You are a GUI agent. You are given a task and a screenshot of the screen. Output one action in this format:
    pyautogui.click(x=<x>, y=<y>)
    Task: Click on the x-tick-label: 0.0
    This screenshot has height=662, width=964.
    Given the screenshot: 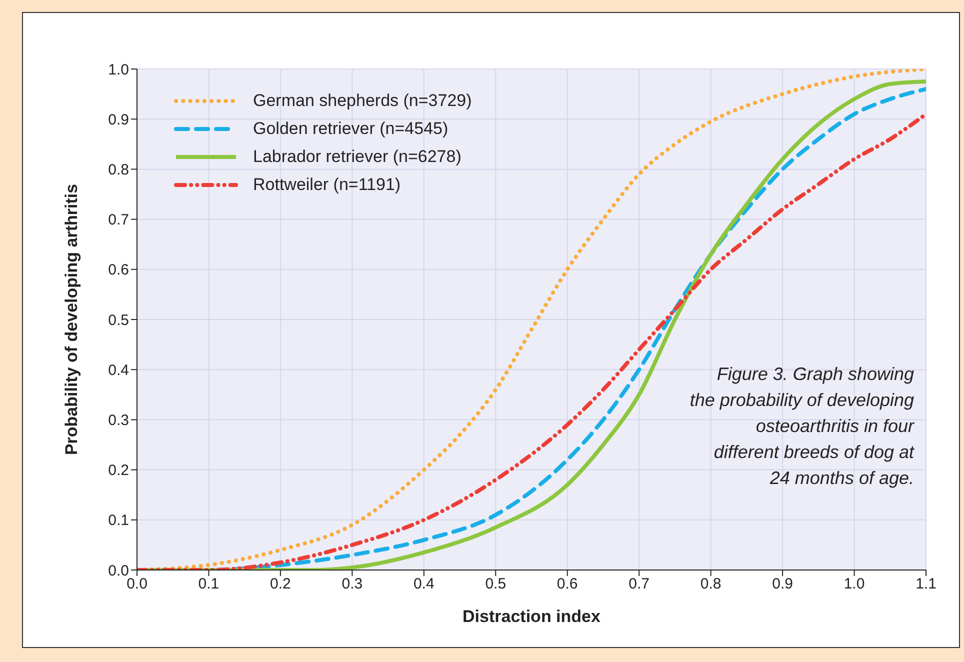 What is the action you would take?
    pyautogui.click(x=137, y=584)
    